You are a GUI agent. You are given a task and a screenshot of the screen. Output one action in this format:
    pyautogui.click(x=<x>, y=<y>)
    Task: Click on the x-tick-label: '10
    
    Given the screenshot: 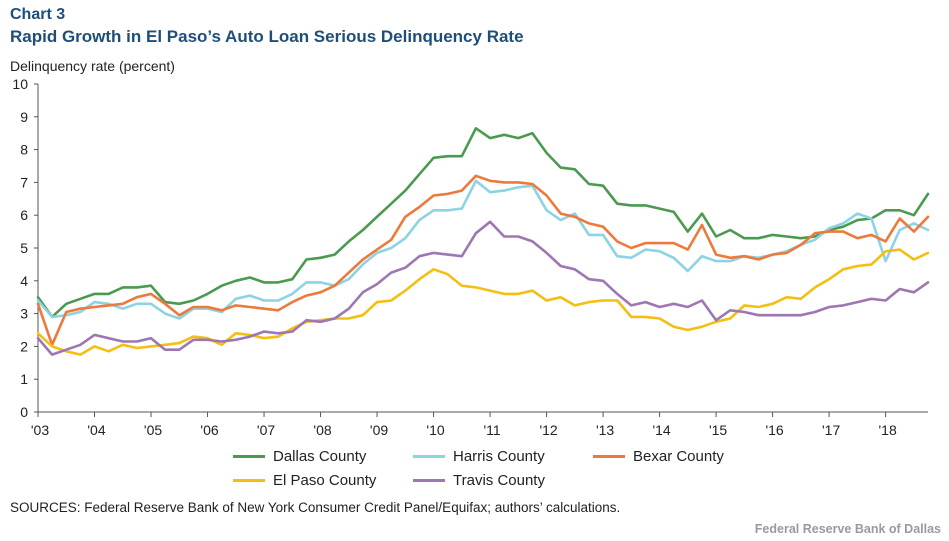 What is the action you would take?
    pyautogui.click(x=435, y=430)
    